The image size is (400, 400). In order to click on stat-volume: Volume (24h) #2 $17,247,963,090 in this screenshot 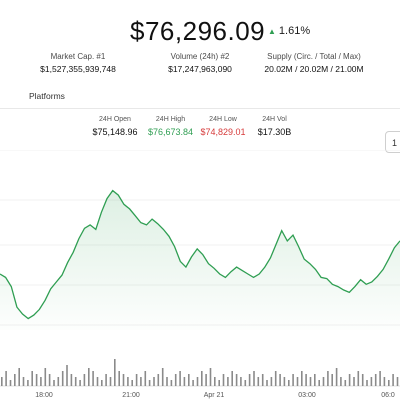, I will do `click(200, 63)`.